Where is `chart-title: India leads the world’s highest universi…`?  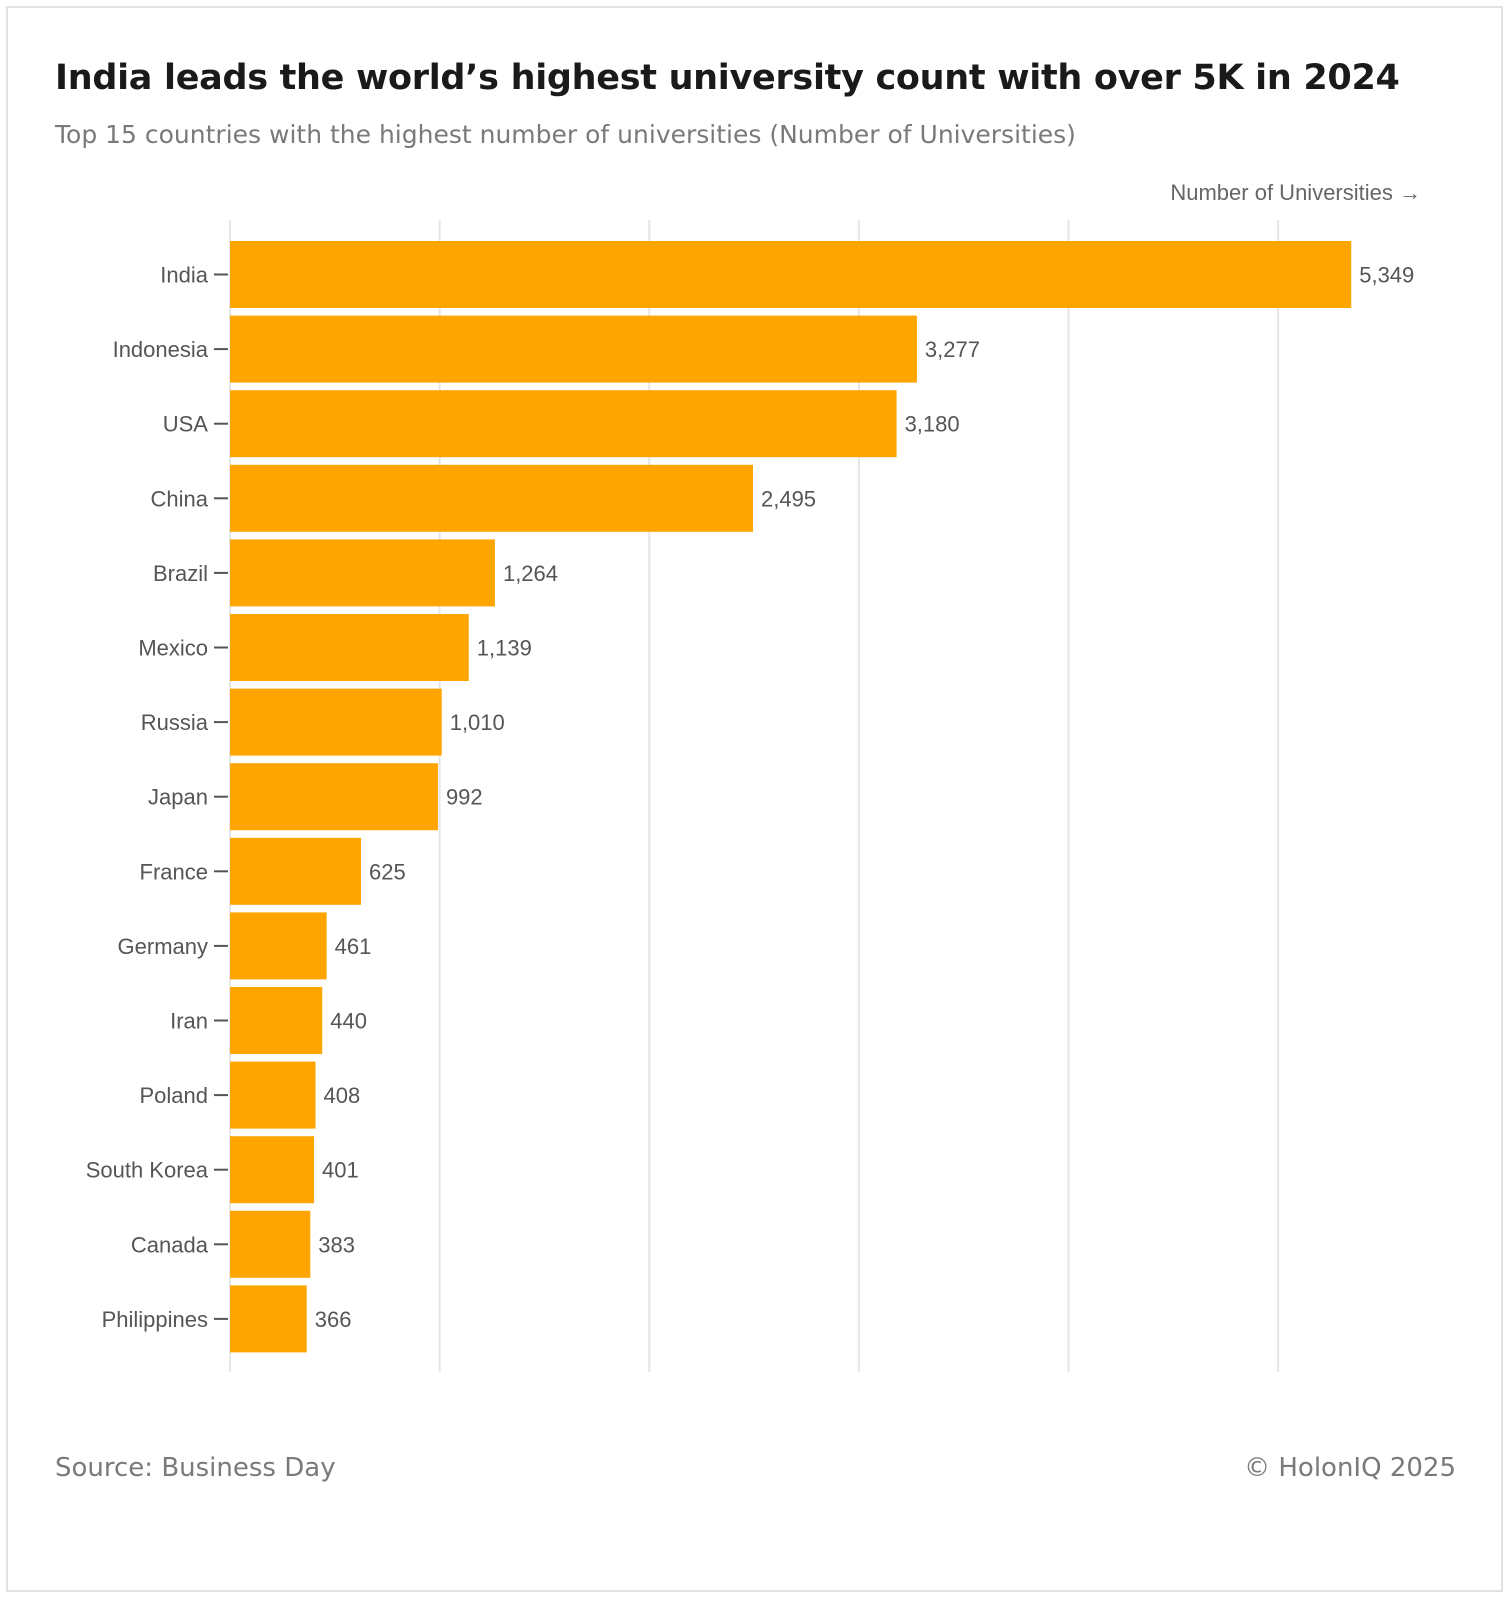
chart-title: India leads the world’s highest universi… is located at coordinates (727, 78).